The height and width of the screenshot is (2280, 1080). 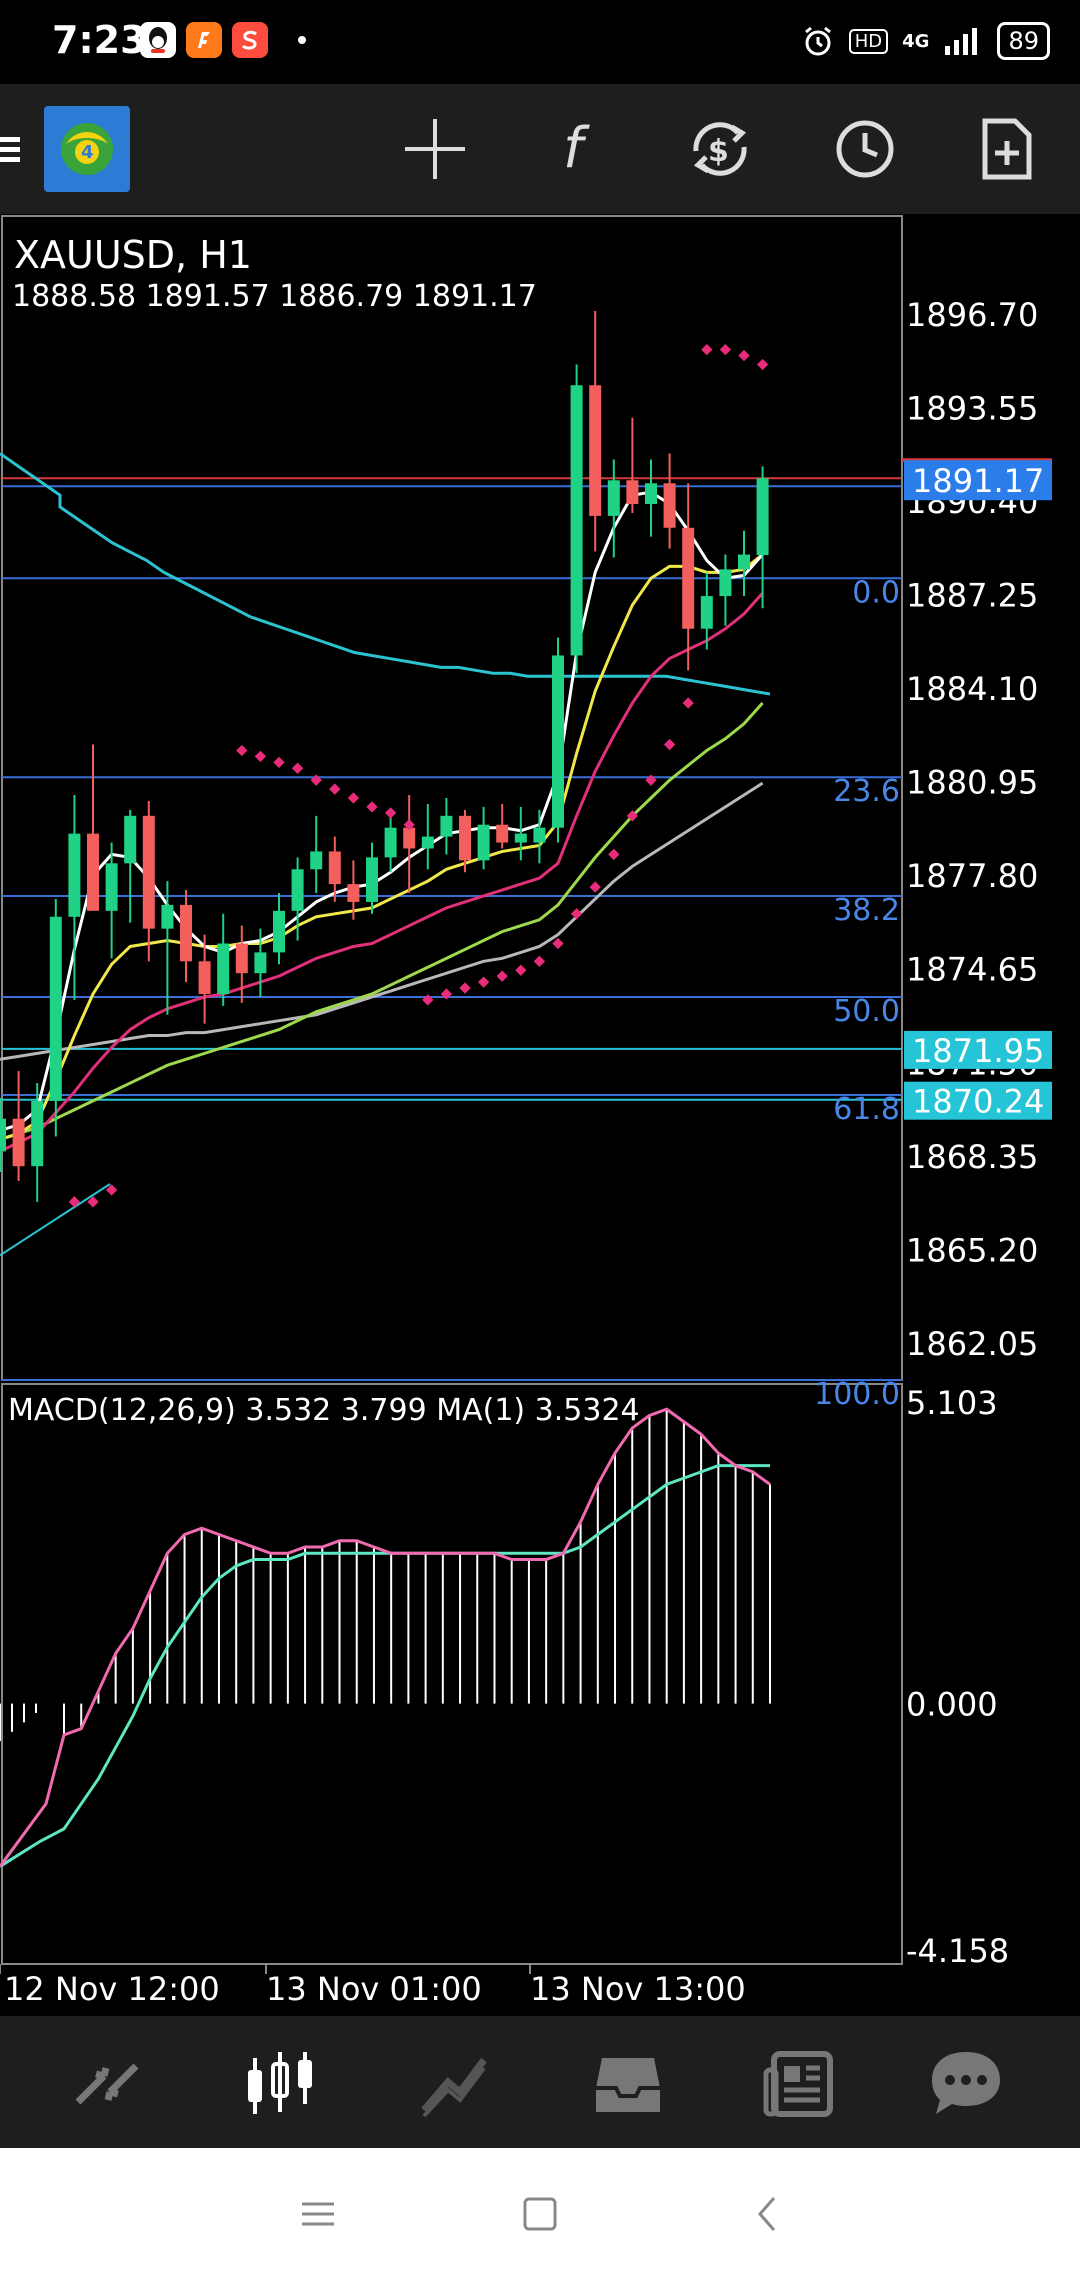 What do you see at coordinates (108, 2084) in the screenshot?
I see `nav-quotes` at bounding box center [108, 2084].